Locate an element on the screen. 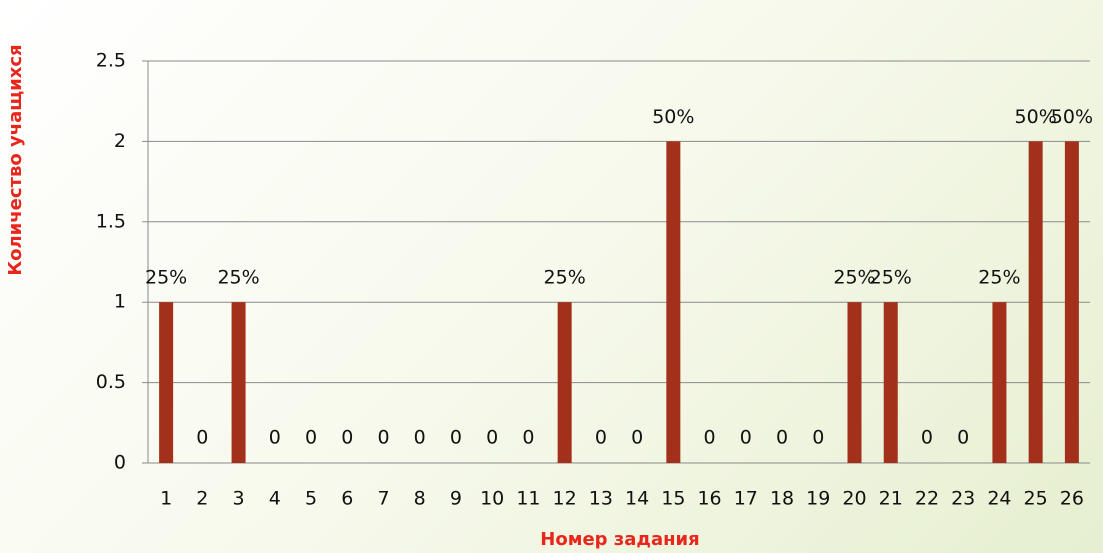  x-tick-label: 23 is located at coordinates (963, 499).